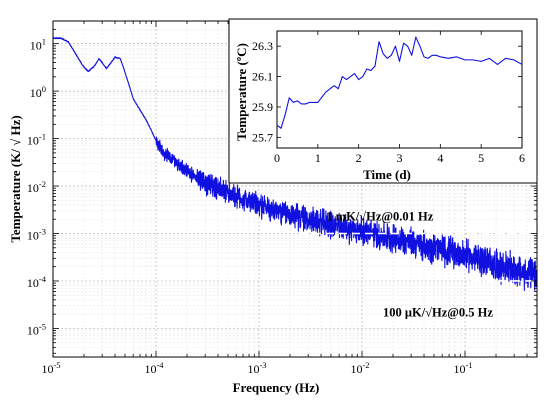 This screenshot has height=406, width=550. I want to click on inset-y-tick-label: 25.7, so click(262, 137).